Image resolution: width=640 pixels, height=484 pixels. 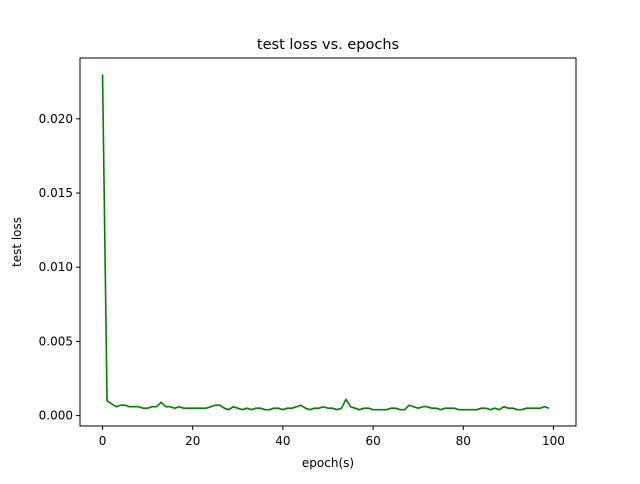 I want to click on y-axis: 0.000 0.005 0.010 0.015 0.020, so click(x=59, y=267).